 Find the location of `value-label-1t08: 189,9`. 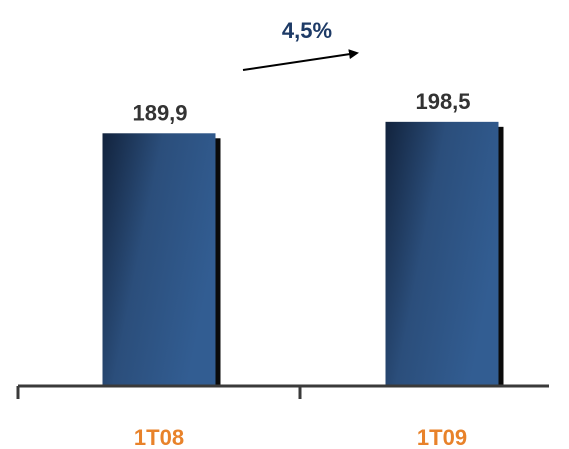

value-label-1t08: 189,9 is located at coordinates (159, 112).